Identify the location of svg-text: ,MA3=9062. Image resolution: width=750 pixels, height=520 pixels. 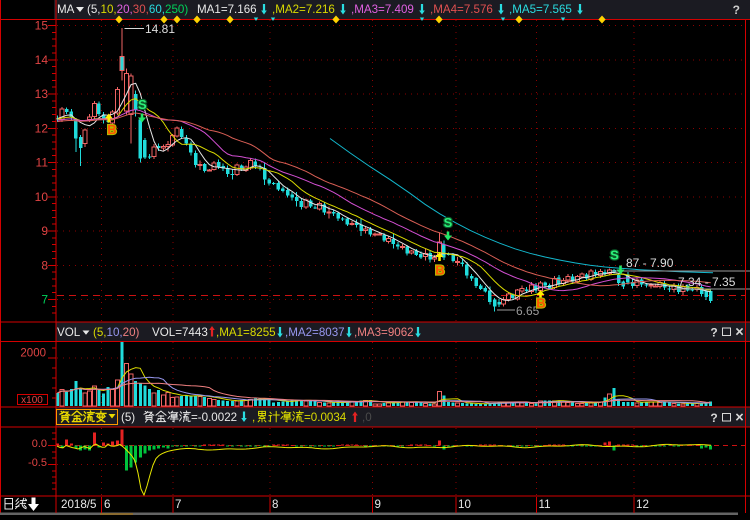
(384, 332).